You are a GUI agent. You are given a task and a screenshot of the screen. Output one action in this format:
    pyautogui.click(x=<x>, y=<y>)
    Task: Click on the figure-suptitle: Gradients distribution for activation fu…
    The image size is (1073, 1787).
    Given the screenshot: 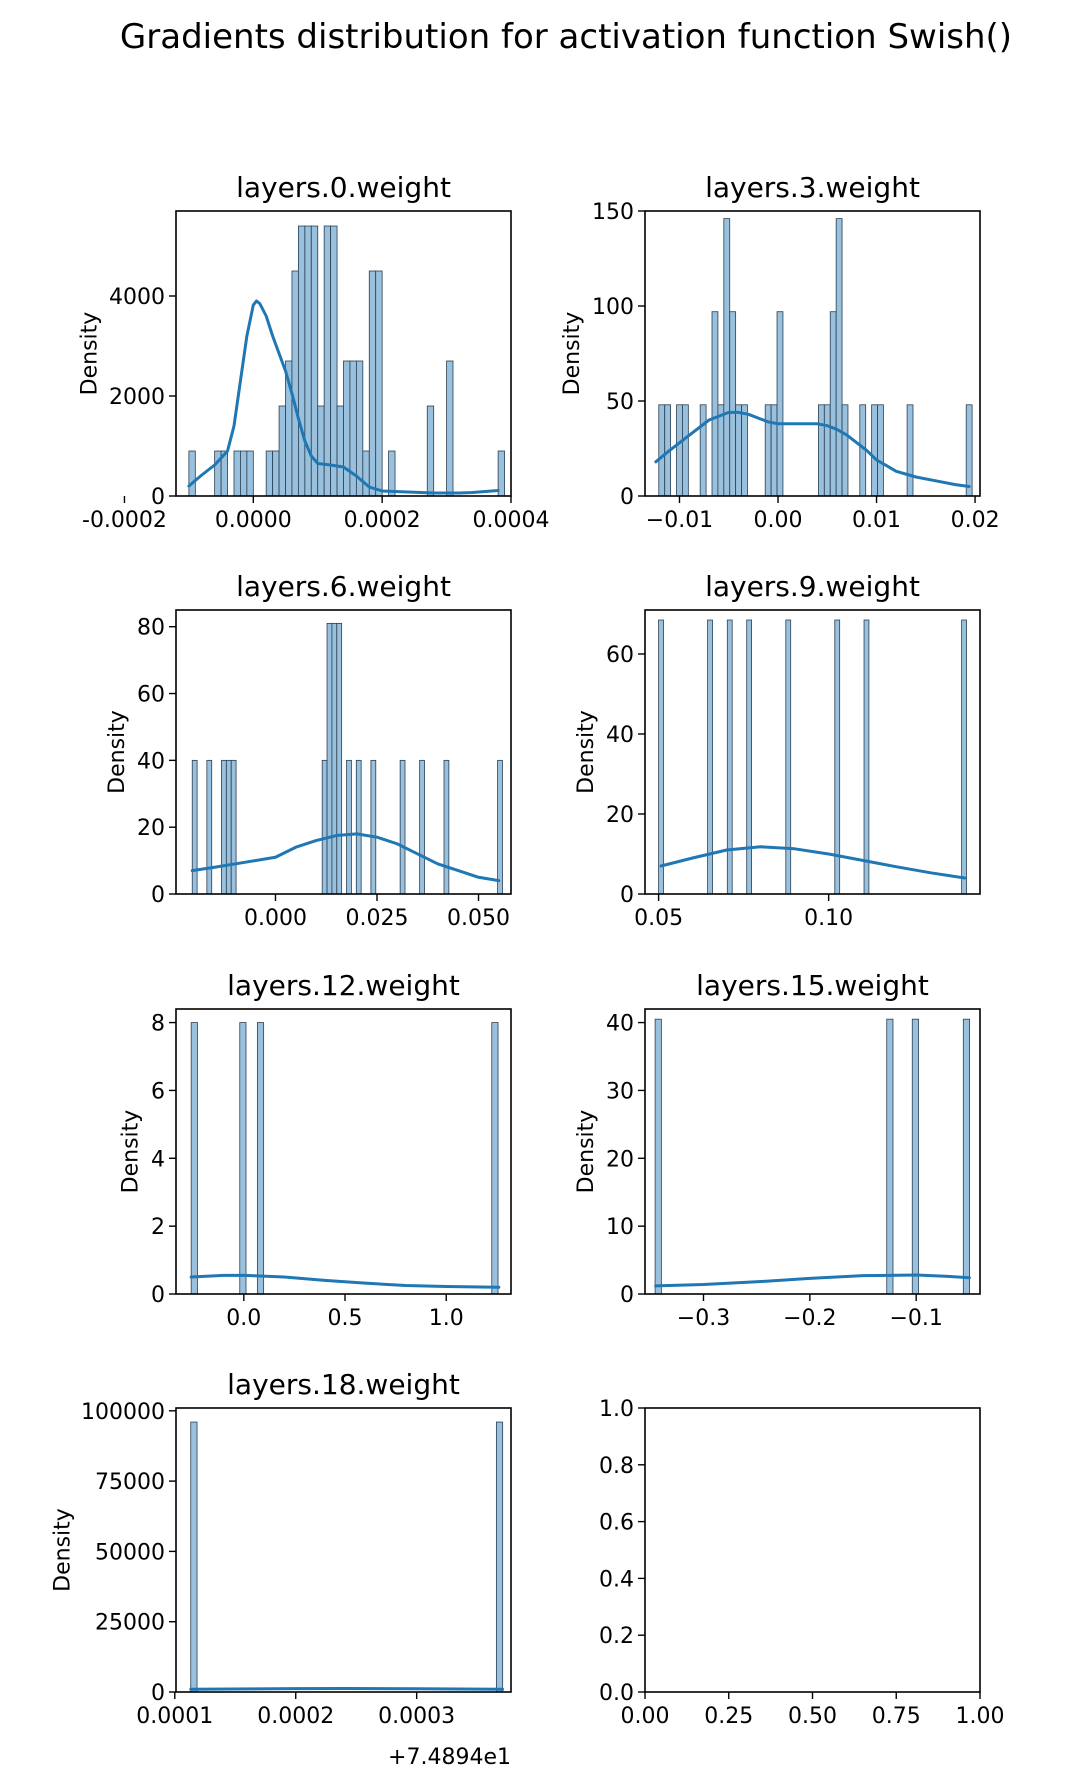 What is the action you would take?
    pyautogui.click(x=566, y=37)
    